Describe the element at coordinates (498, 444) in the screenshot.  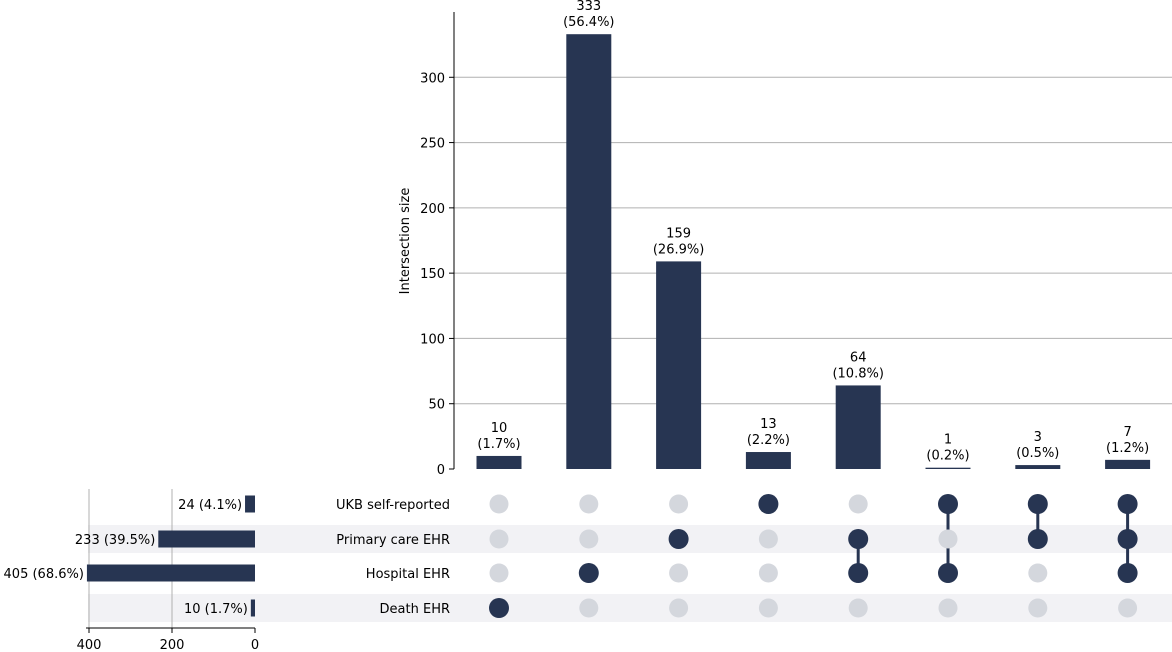
I see `bar-percent-label: (1.7%)` at that location.